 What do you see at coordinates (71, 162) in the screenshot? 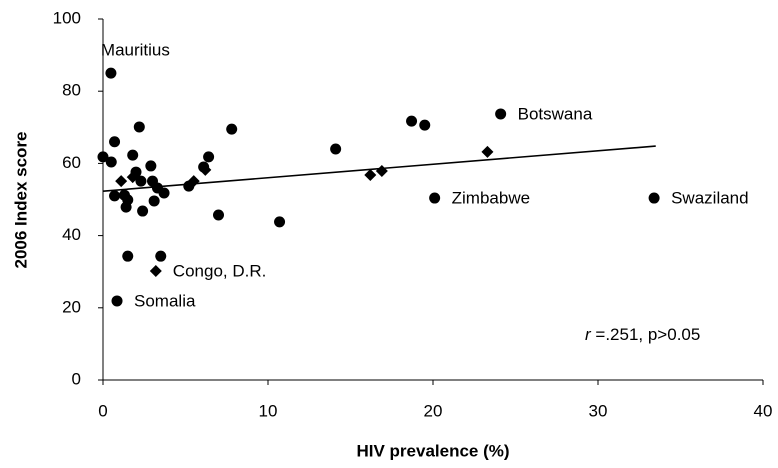
I see `y-tick-label: 60` at bounding box center [71, 162].